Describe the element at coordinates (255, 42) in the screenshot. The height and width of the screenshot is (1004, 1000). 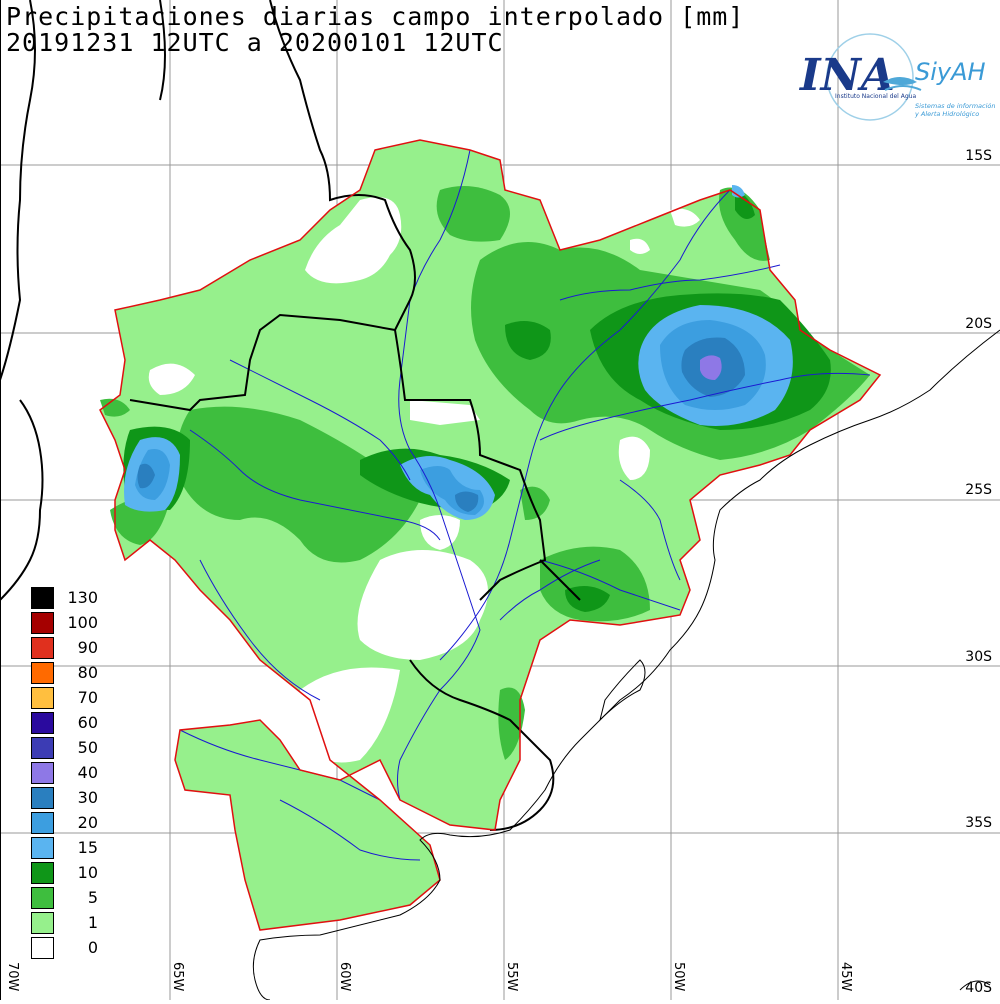
I see `map-date-range: 20191231 12UTC a 20200101 12UTC` at that location.